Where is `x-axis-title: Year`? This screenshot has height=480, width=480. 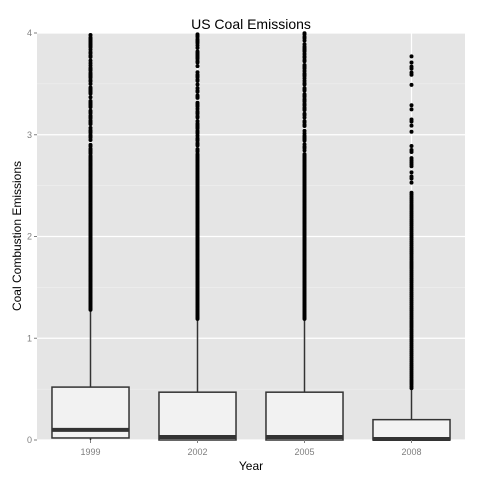 x-axis-title: Year is located at coordinates (251, 466).